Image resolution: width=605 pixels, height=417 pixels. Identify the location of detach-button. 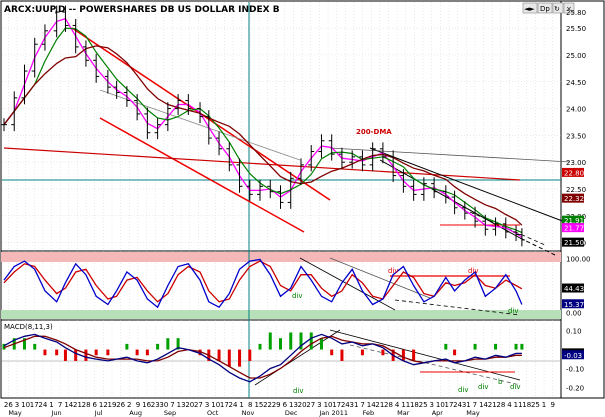
(545, 8).